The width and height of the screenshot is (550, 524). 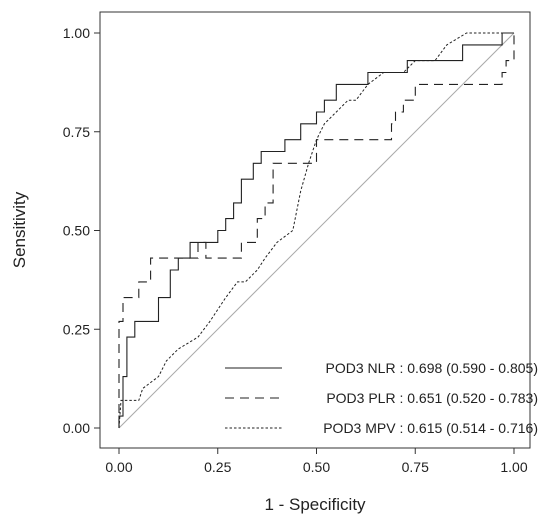 I want to click on x-axis: 0.00 0.25 0.50 0.75 1.00, so click(x=316, y=461).